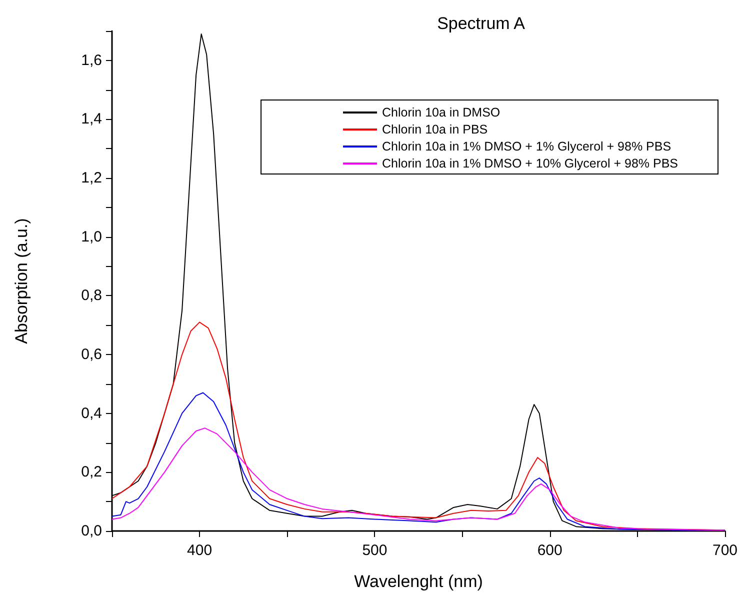 This screenshot has width=747, height=604. What do you see at coordinates (441, 113) in the screenshot?
I see `legend-label: Chlorin 10a in DMSO` at bounding box center [441, 113].